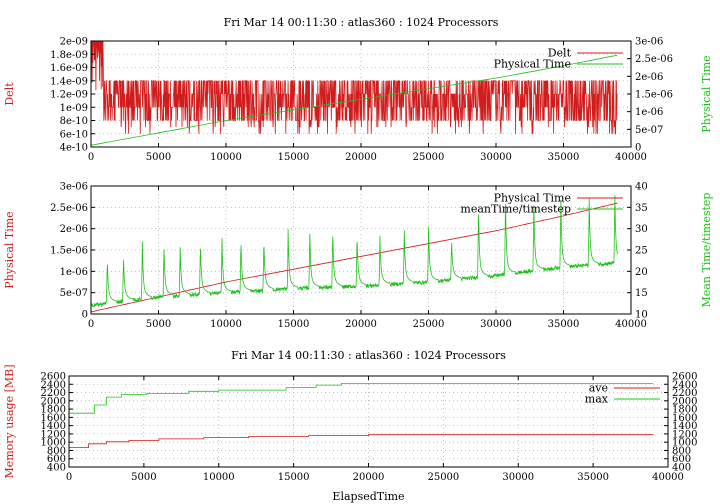 This screenshot has height=504, width=720. What do you see at coordinates (74, 121) in the screenshot?
I see `y-tick-label: 8e-10` at bounding box center [74, 121].